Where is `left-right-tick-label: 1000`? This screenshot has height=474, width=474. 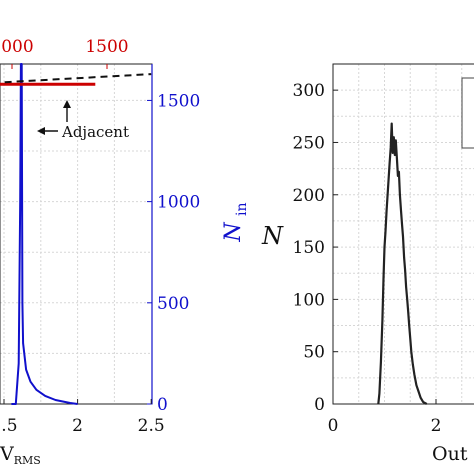 left-right-tick-label: 1000 is located at coordinates (178, 203).